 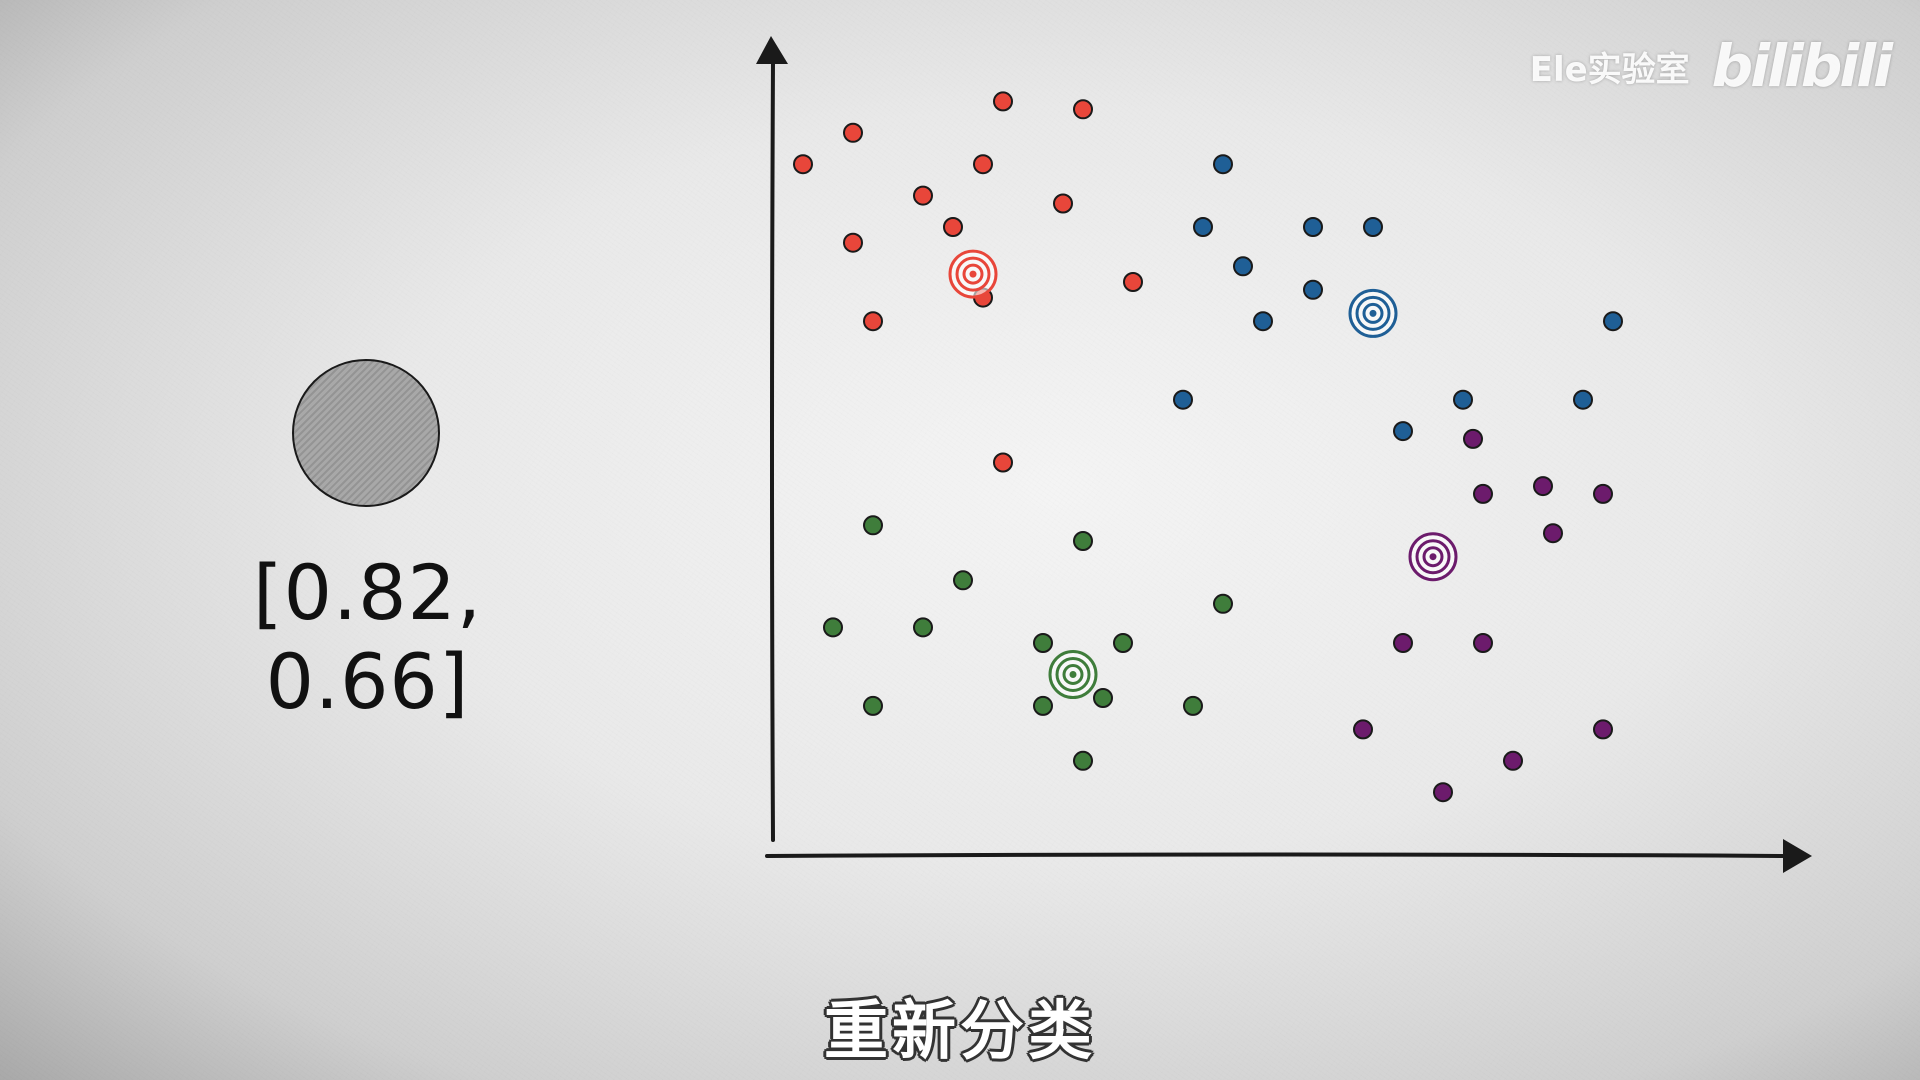 What do you see at coordinates (1609, 69) in the screenshot?
I see `channel-name: Ele实验室` at bounding box center [1609, 69].